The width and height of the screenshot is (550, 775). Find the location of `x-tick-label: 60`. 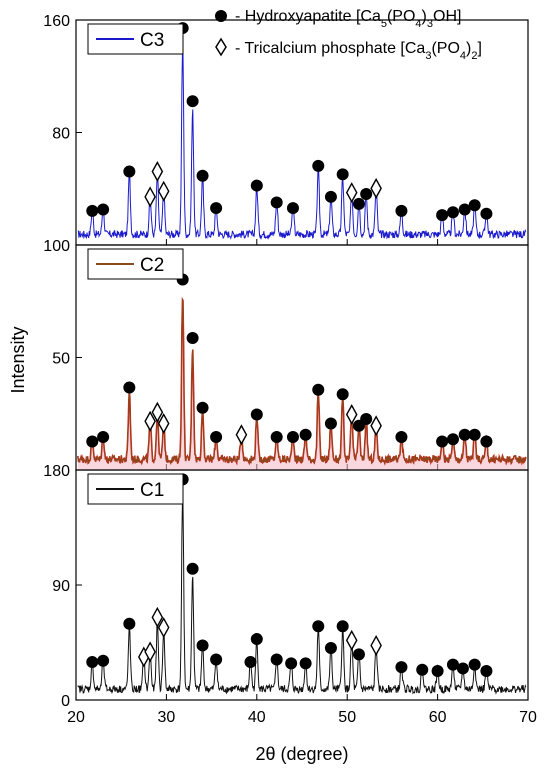

x-tick-label: 60 is located at coordinates (438, 717).